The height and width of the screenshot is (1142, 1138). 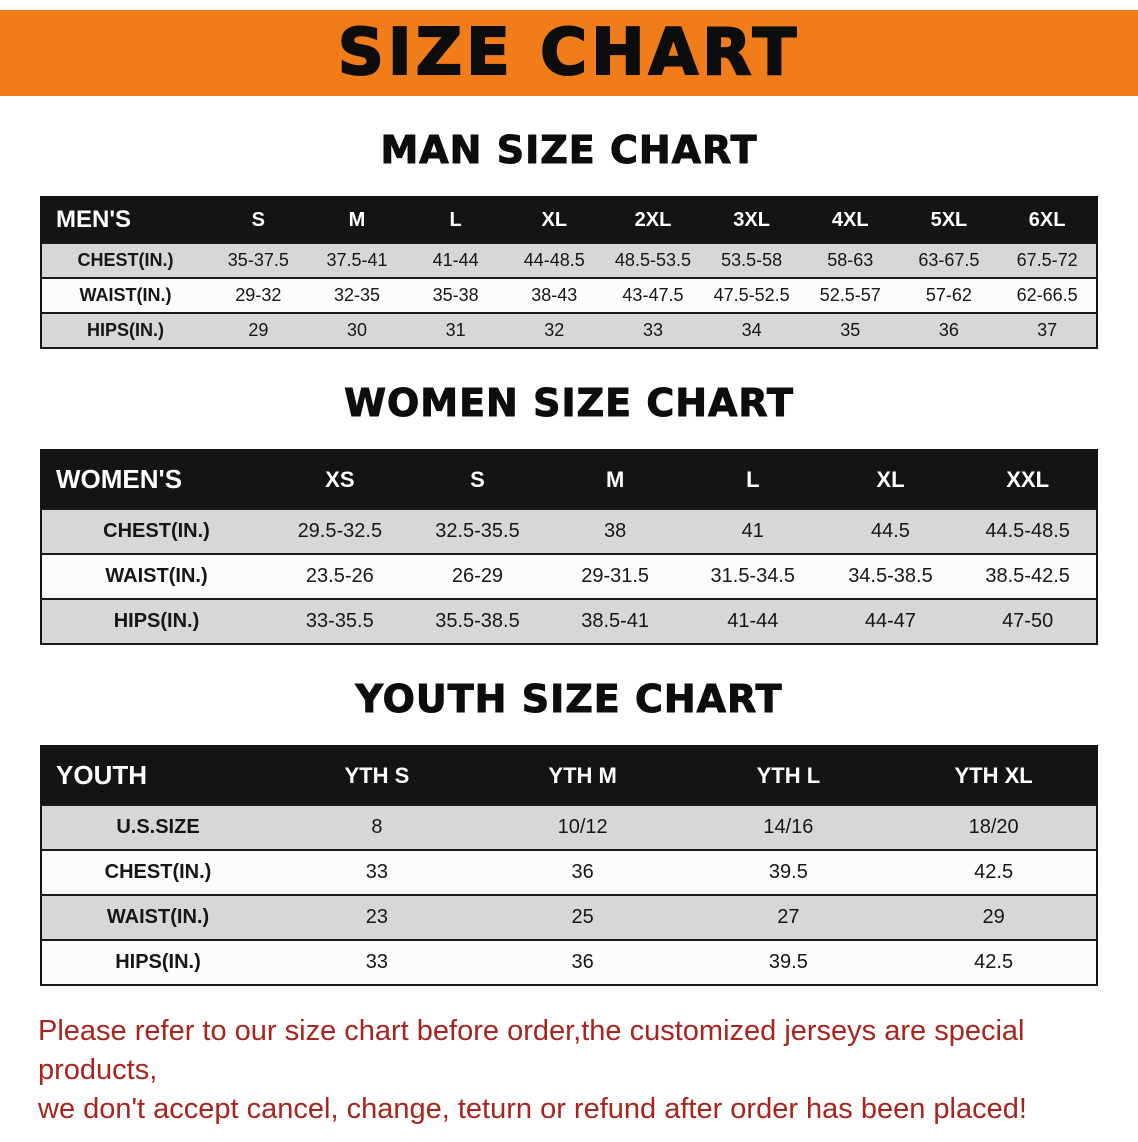 What do you see at coordinates (157, 827) in the screenshot?
I see `row-label: U.S.SIZE` at bounding box center [157, 827].